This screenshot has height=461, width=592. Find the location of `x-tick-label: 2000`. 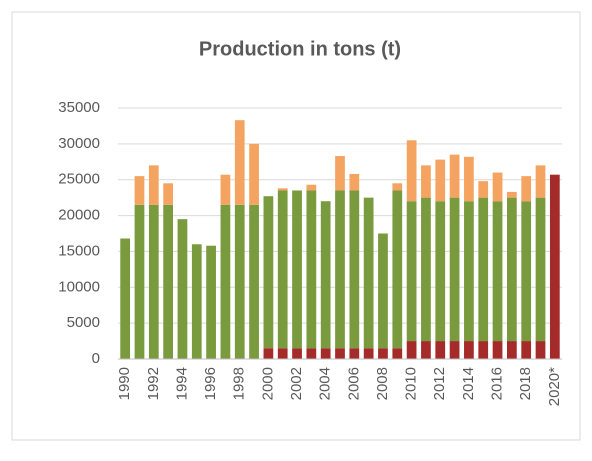

x-tick-label: 2000 is located at coordinates (267, 383).